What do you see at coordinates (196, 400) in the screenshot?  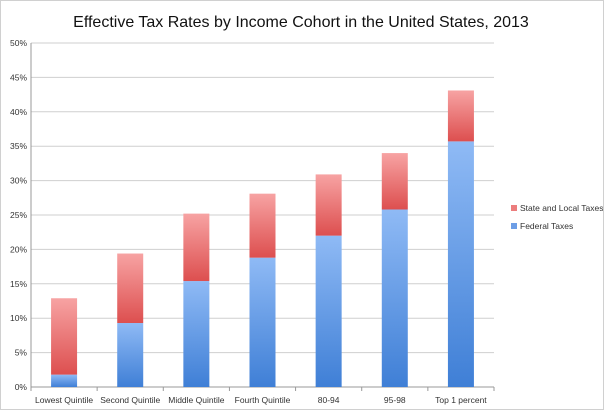 I see `x-tick-label: Middle Quintile` at bounding box center [196, 400].